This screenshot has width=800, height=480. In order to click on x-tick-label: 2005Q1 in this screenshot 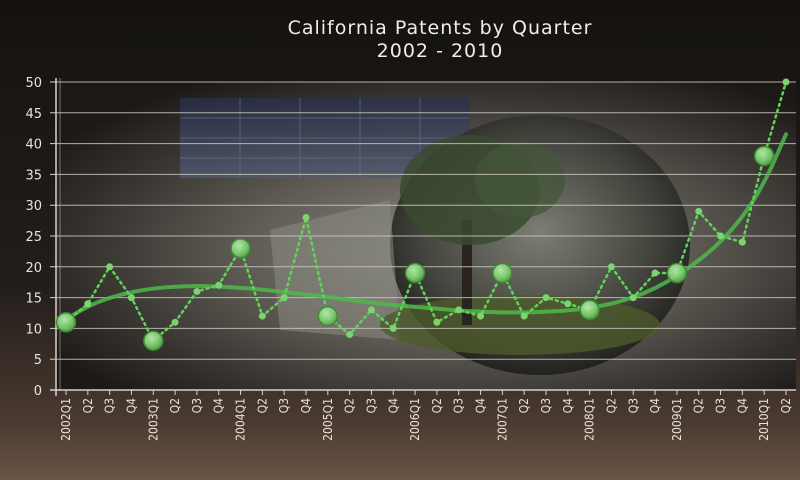, I will do `click(328, 419)`.